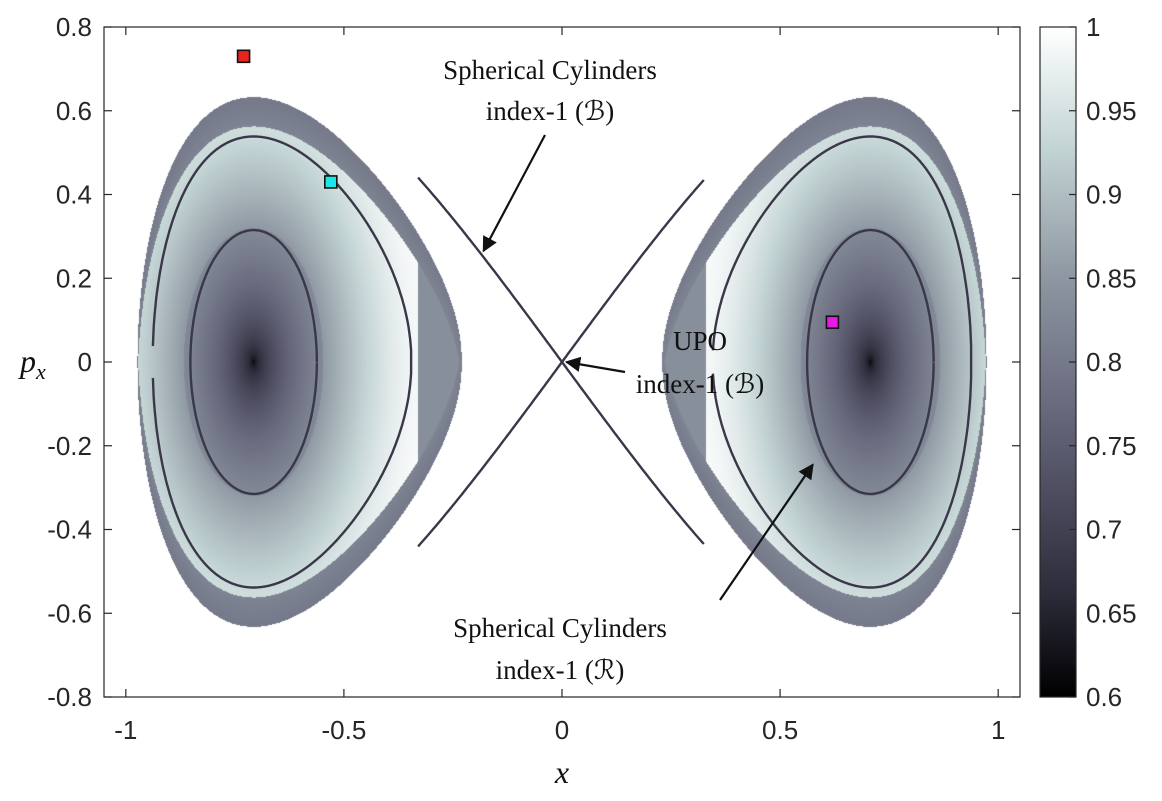  I want to click on annotation: Spherical Cylinders index-1 (ℛ), so click(633, 574).